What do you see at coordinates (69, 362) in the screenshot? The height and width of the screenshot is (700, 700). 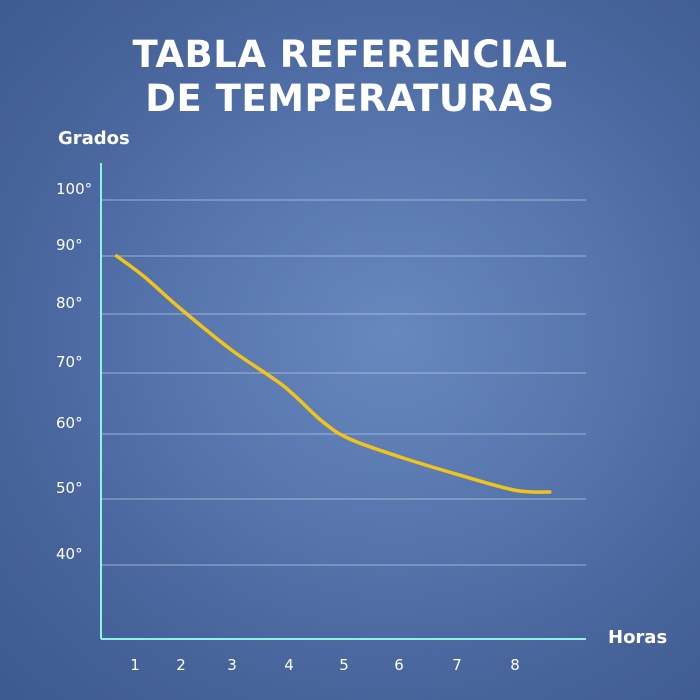 I see `y-tick-label: 70°` at bounding box center [69, 362].